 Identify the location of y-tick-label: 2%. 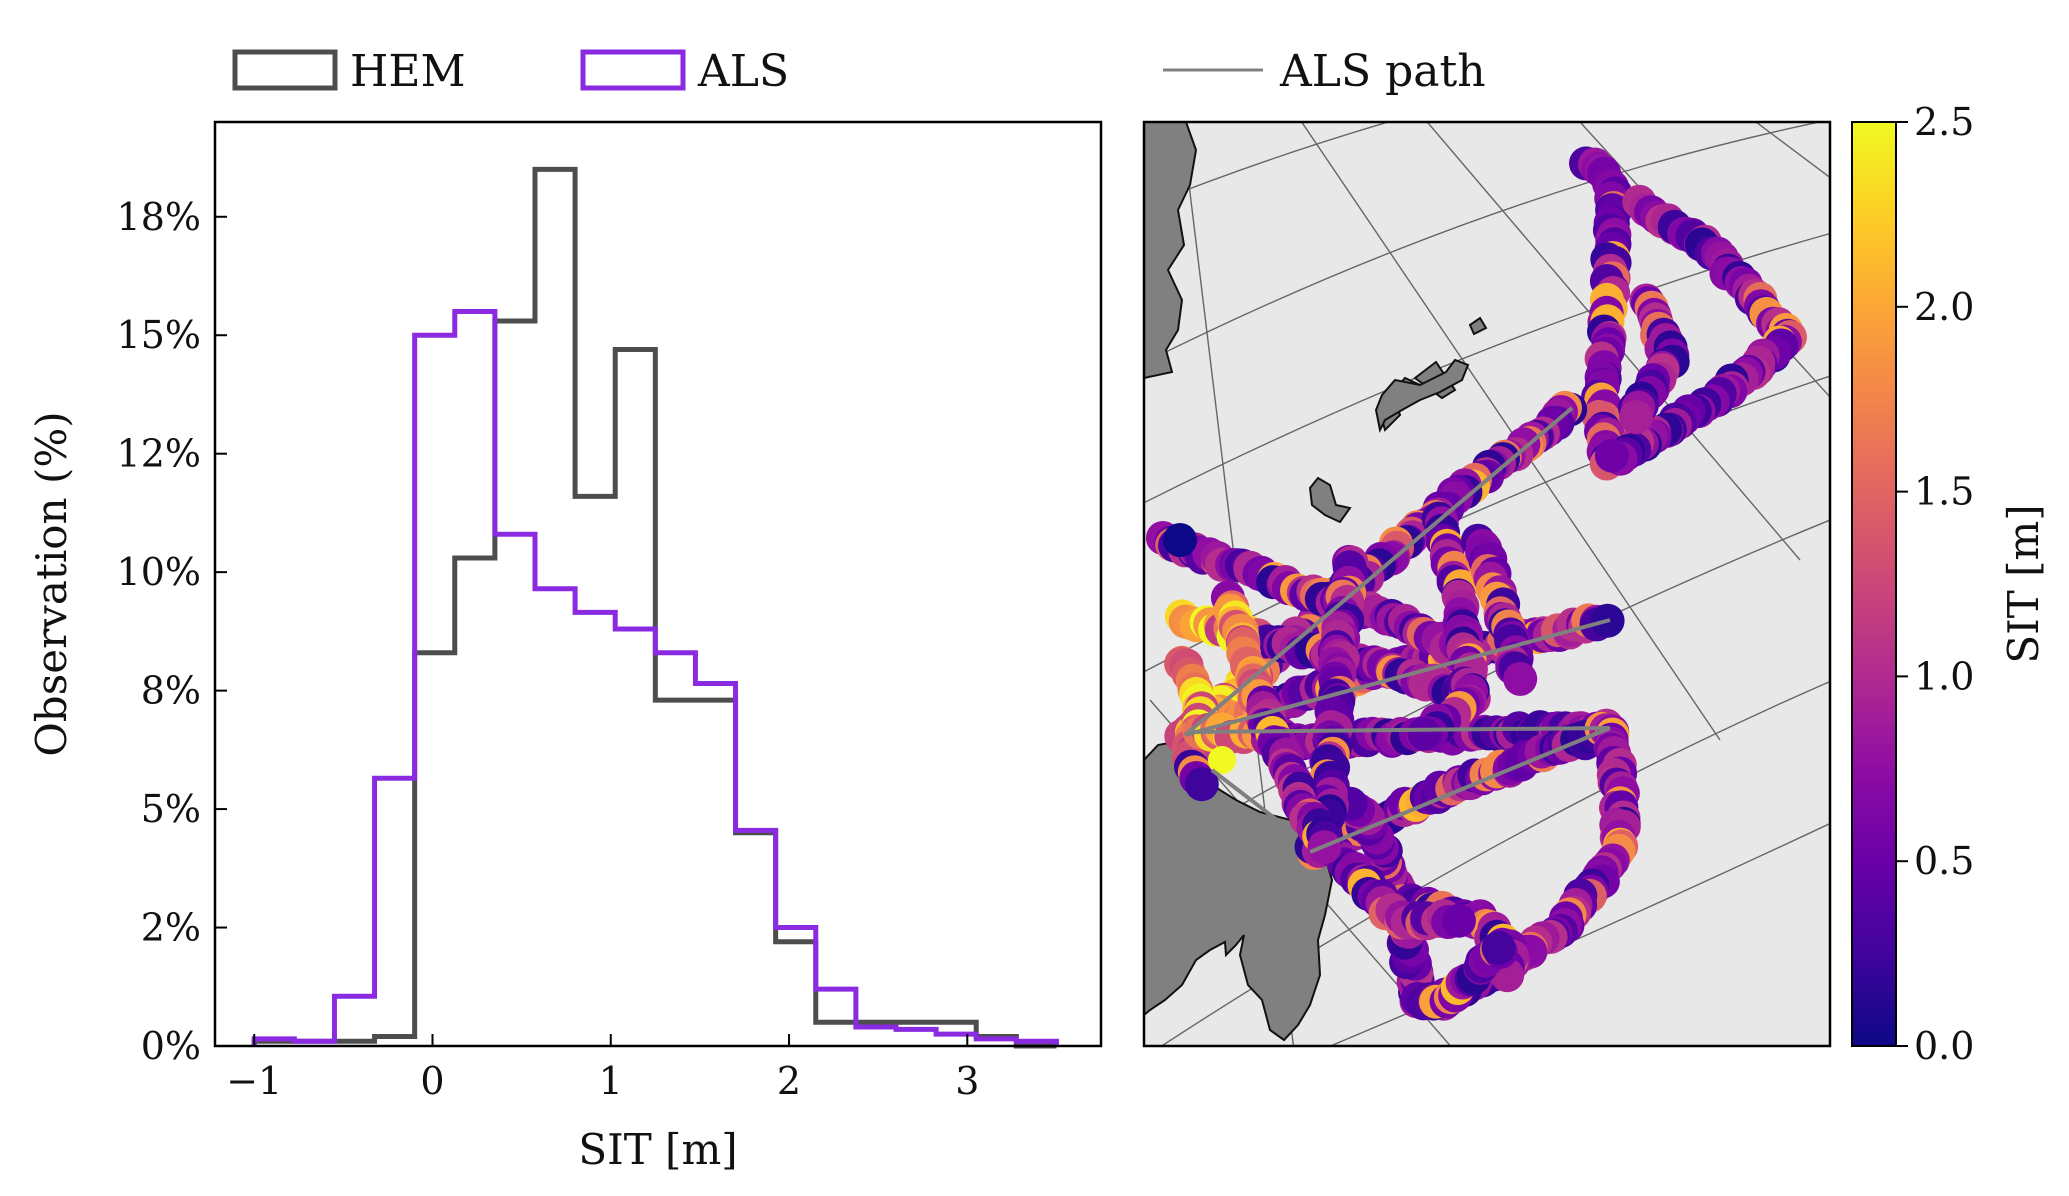
(171, 928).